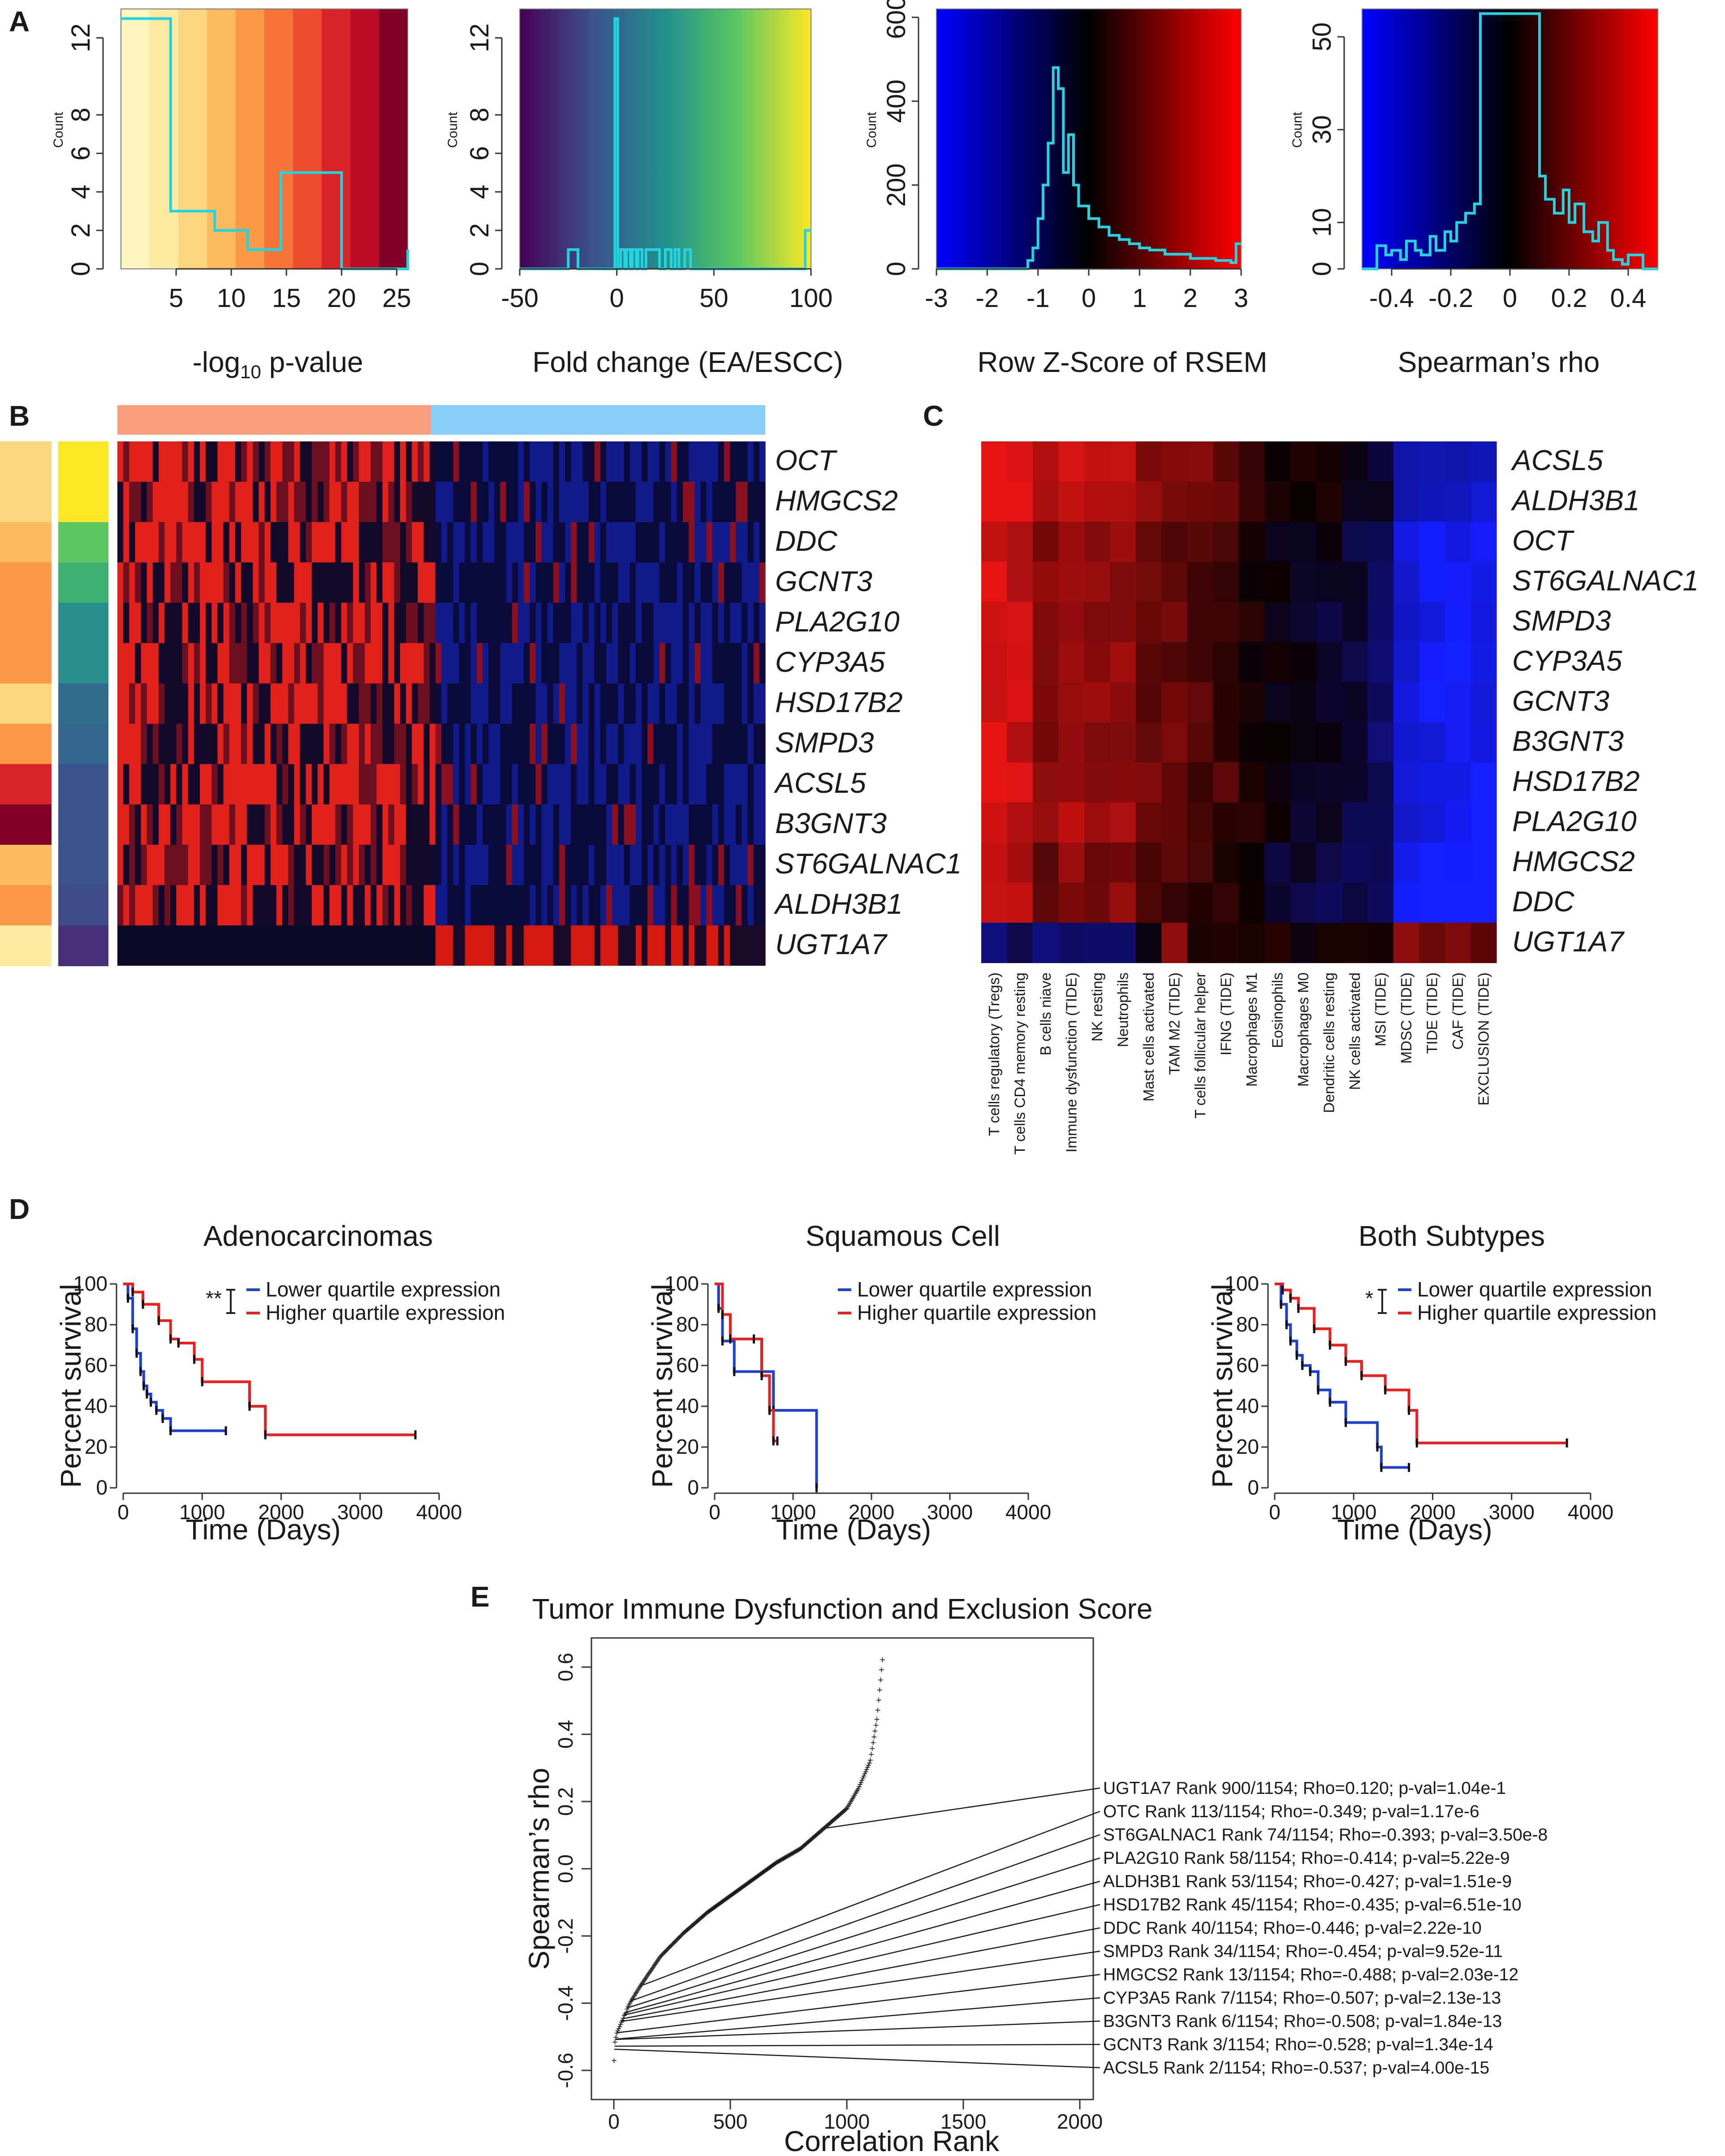  I want to click on pvalue-side-cell, so click(26, 623).